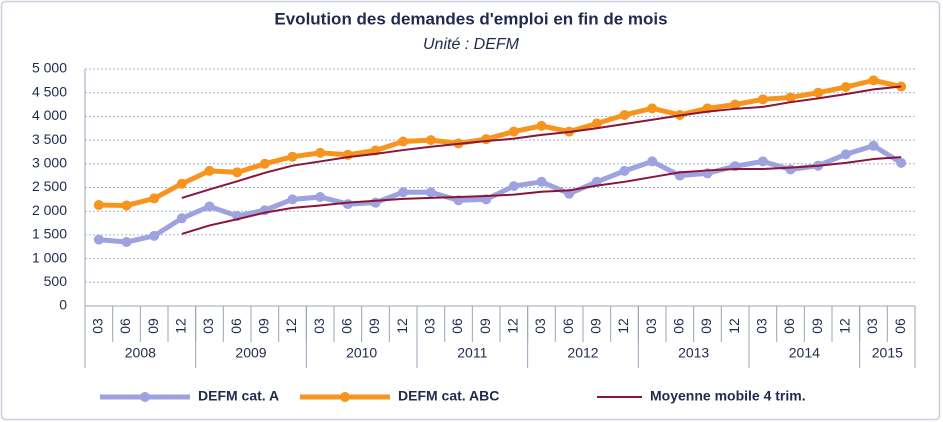 Image resolution: width=943 pixels, height=422 pixels. I want to click on series-line, so click(541, 195).